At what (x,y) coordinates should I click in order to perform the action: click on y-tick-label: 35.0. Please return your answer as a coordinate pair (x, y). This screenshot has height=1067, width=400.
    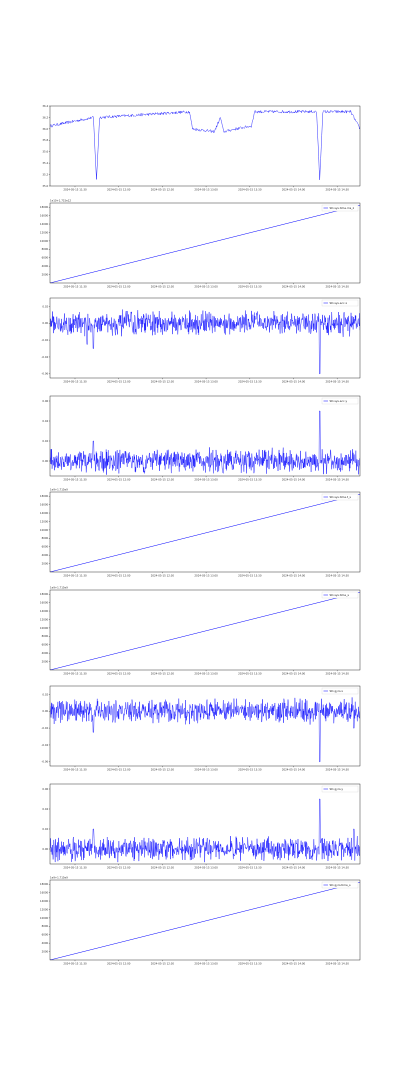
    Looking at the image, I should click on (45, 186).